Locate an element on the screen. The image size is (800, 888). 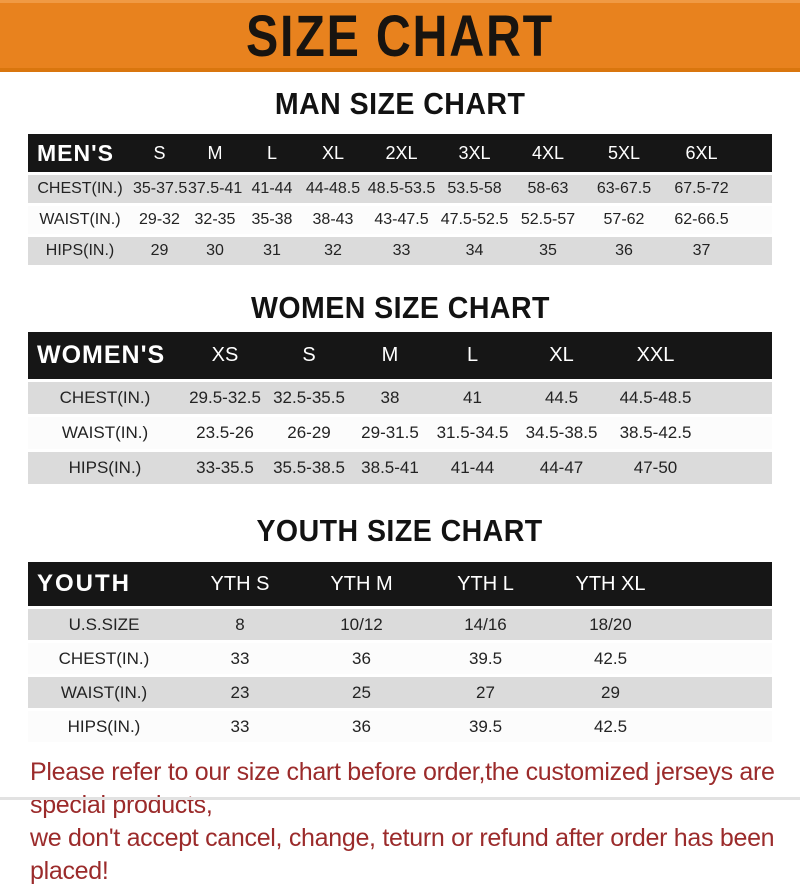
size-cell: 58-63 is located at coordinates (548, 189).